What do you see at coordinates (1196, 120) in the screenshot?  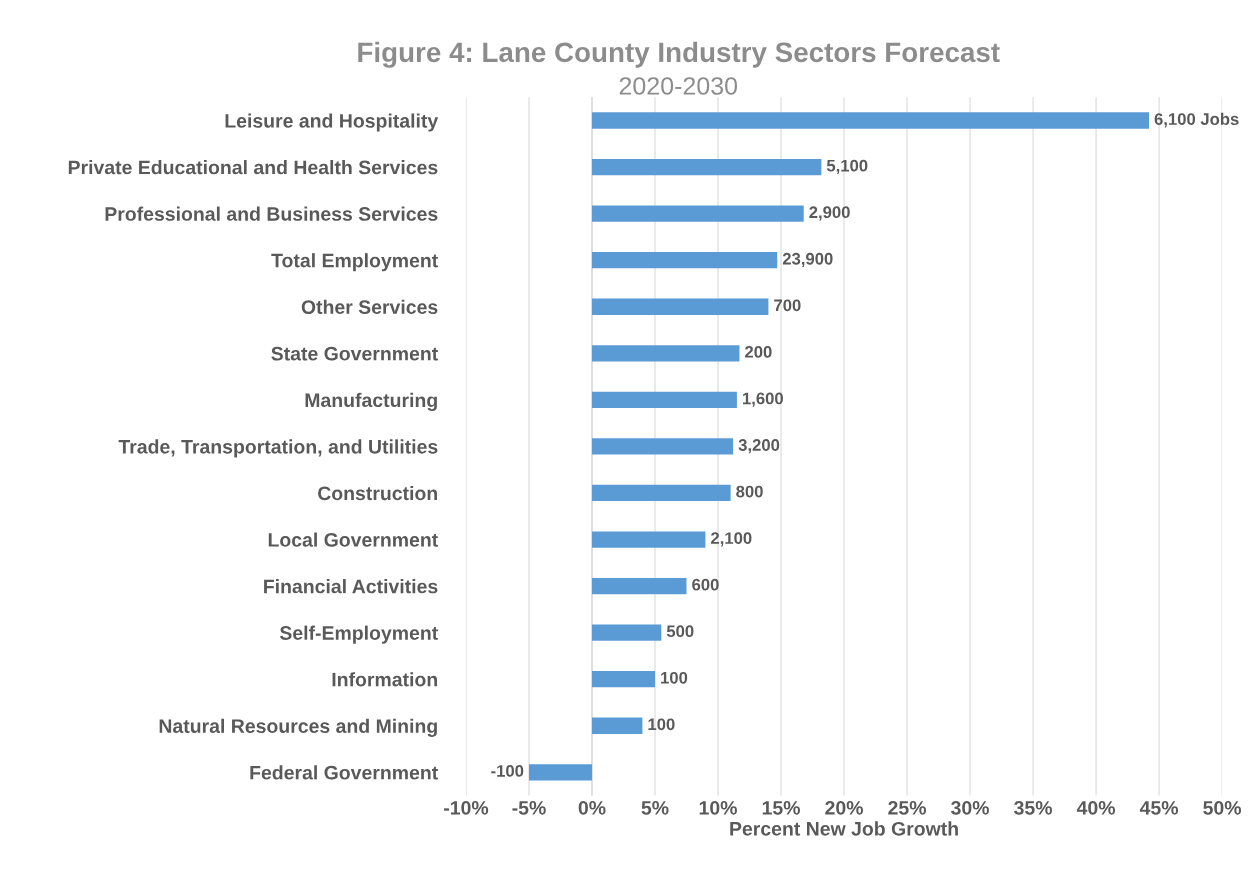 I see `annotation: 6,100 Jobs` at bounding box center [1196, 120].